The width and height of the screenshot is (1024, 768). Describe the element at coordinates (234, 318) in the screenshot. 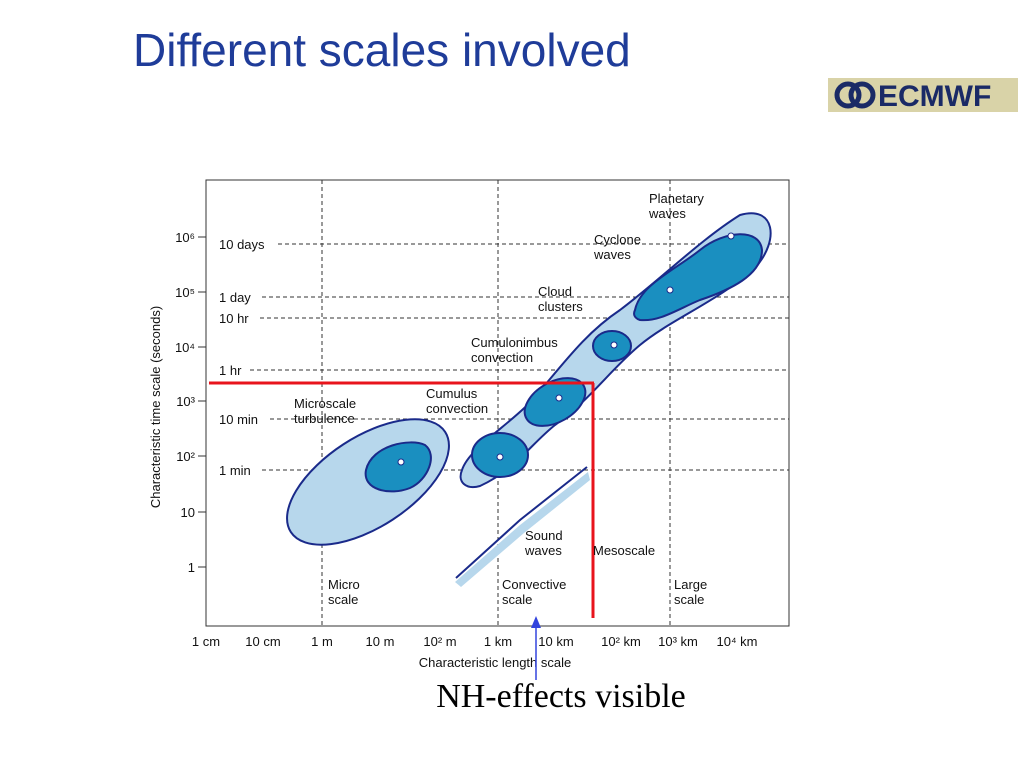

I see `time-label: 10 hr` at that location.